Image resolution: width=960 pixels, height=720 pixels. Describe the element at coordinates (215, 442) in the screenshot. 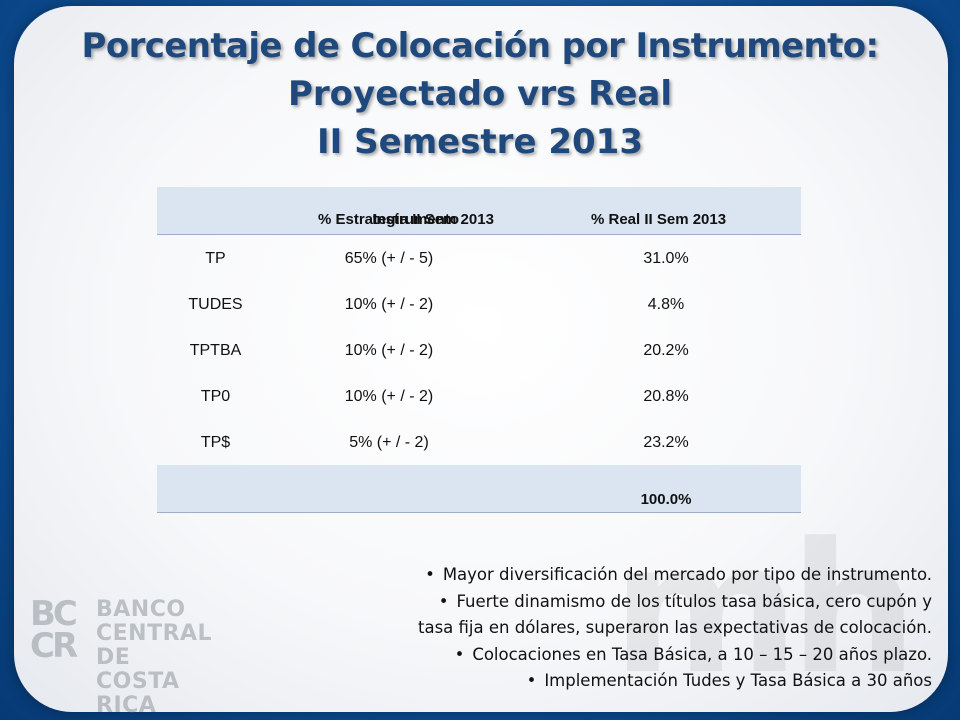

I see `cell-instrumento: TP$` at that location.